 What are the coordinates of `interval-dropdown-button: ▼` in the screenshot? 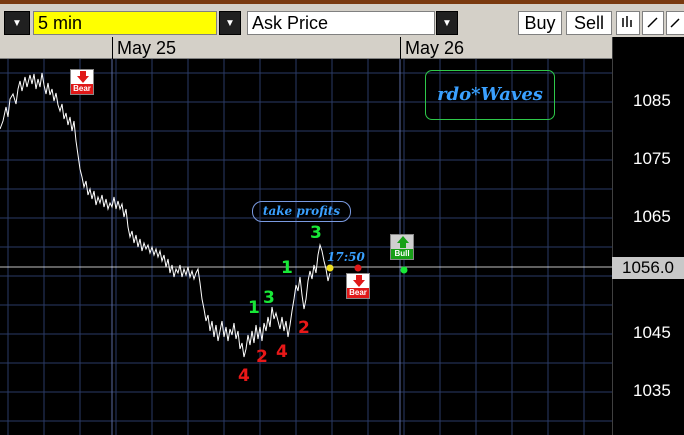 It's located at (230, 23).